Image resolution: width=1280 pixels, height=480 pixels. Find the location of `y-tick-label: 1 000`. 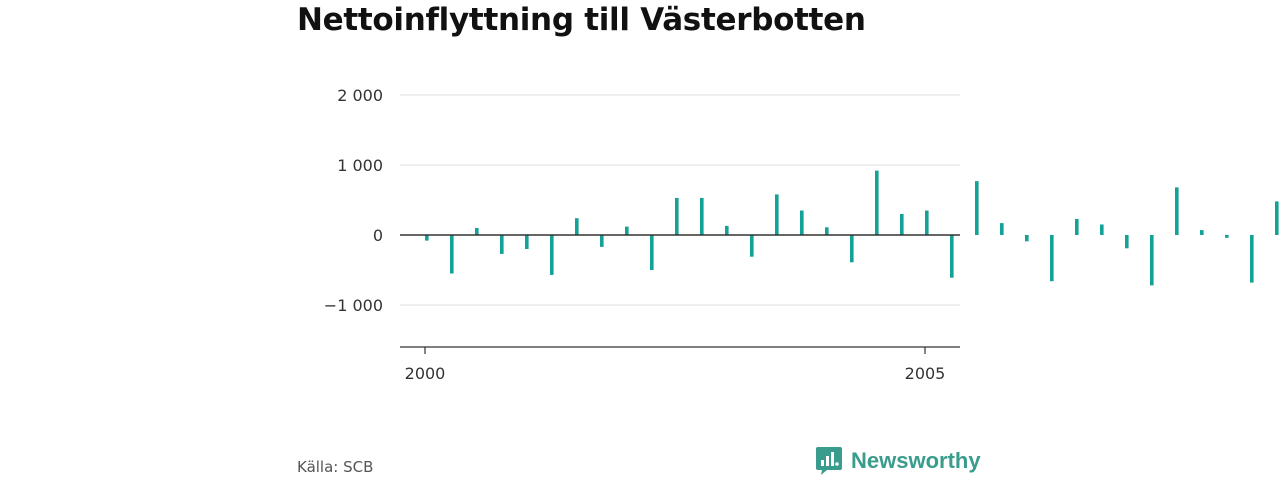

y-tick-label: 1 000 is located at coordinates (360, 165).